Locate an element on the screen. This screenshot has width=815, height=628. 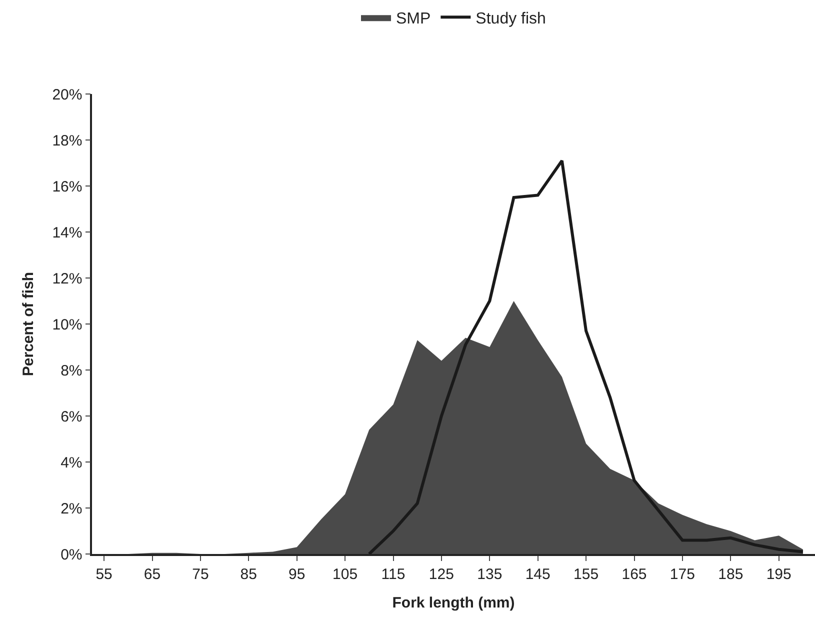
y-tick-label: 6% is located at coordinates (71, 417).